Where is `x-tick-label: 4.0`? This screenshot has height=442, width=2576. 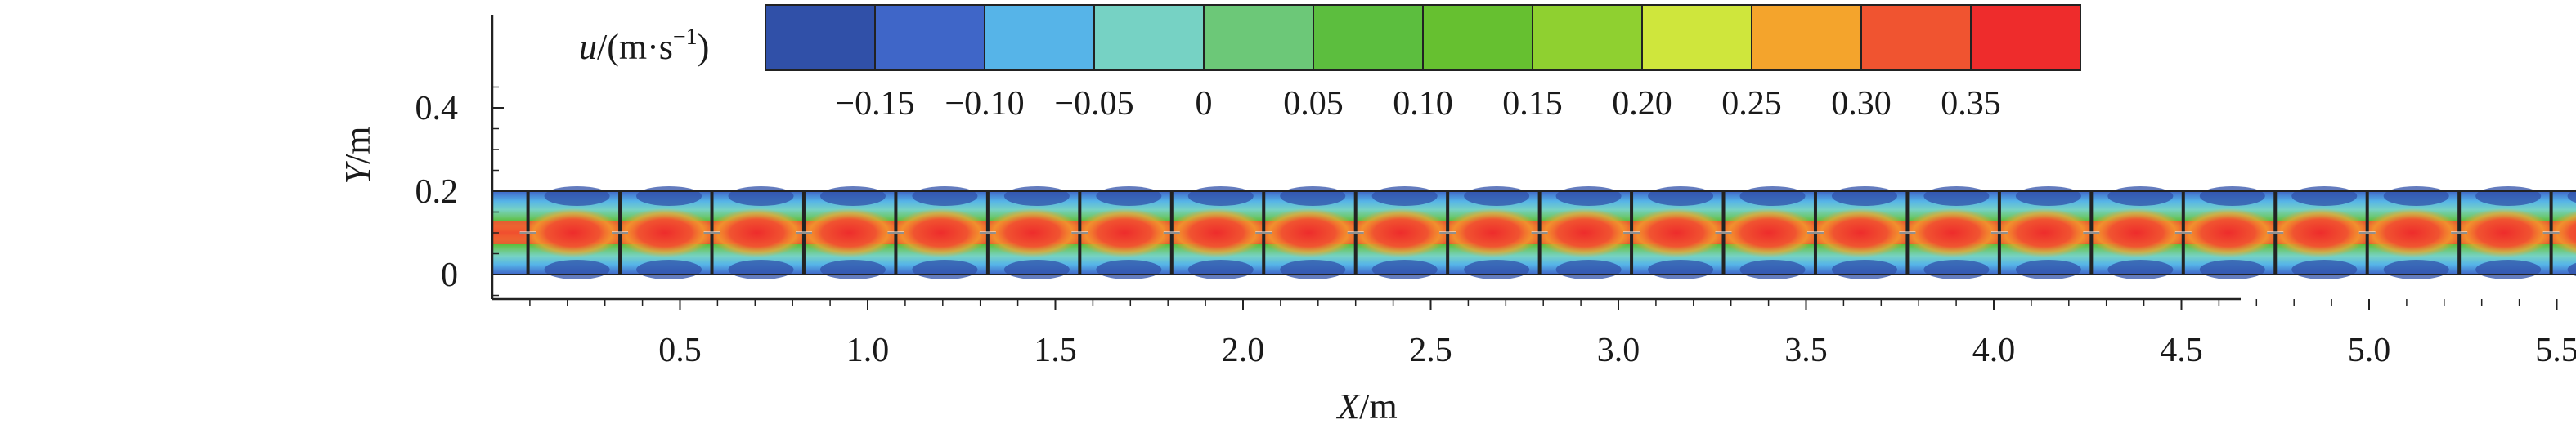 x-tick-label: 4.0 is located at coordinates (1994, 350).